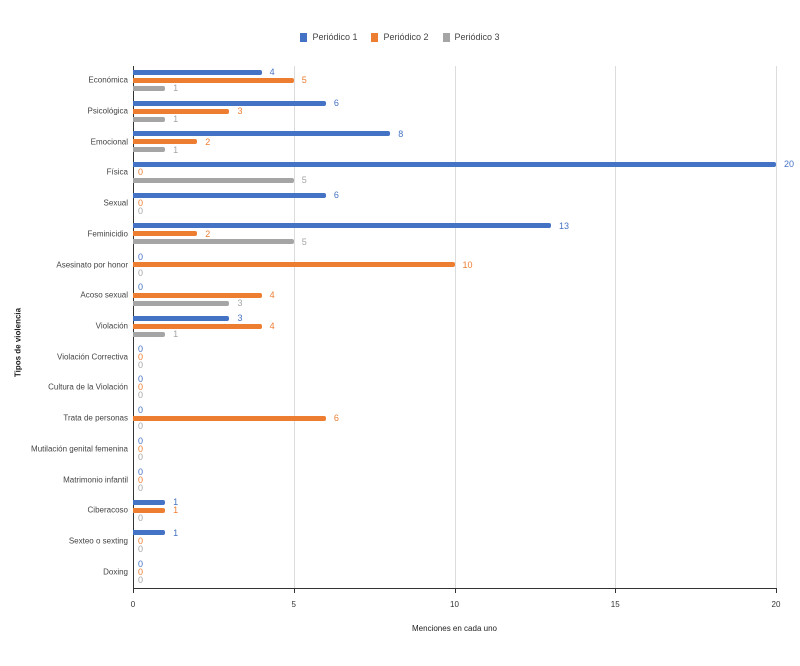 This screenshot has height=666, width=800. What do you see at coordinates (111, 326) in the screenshot?
I see `category-label: Violación` at bounding box center [111, 326].